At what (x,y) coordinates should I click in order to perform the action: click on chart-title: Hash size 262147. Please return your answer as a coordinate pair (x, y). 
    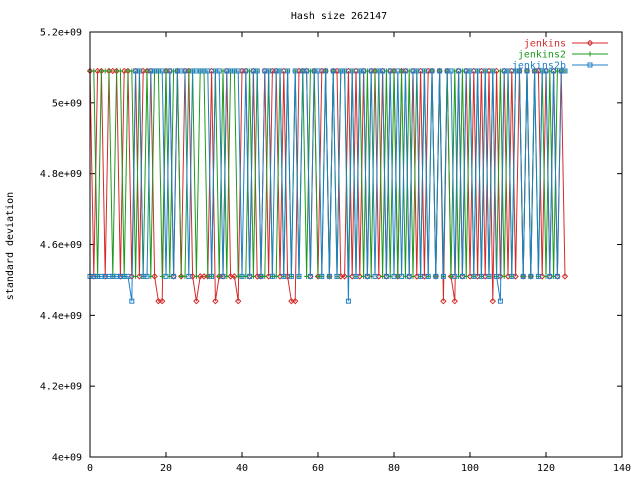
    Looking at the image, I should click on (339, 16).